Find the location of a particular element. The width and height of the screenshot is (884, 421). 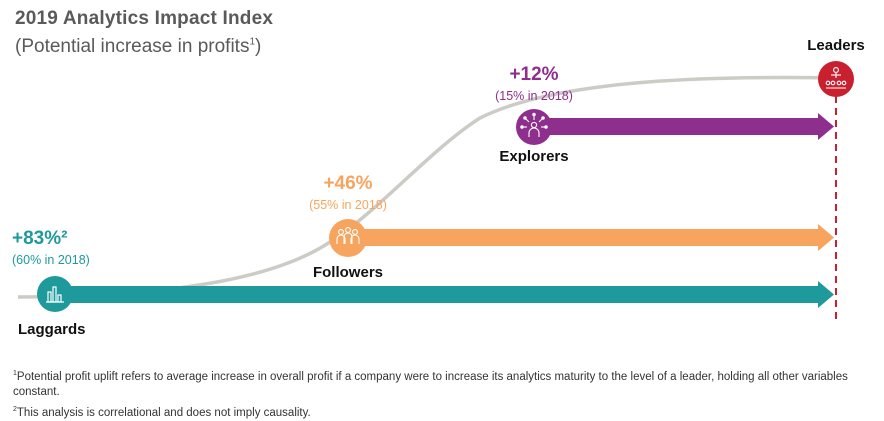

subtitle-footnote-ref: 1 is located at coordinates (252, 42).